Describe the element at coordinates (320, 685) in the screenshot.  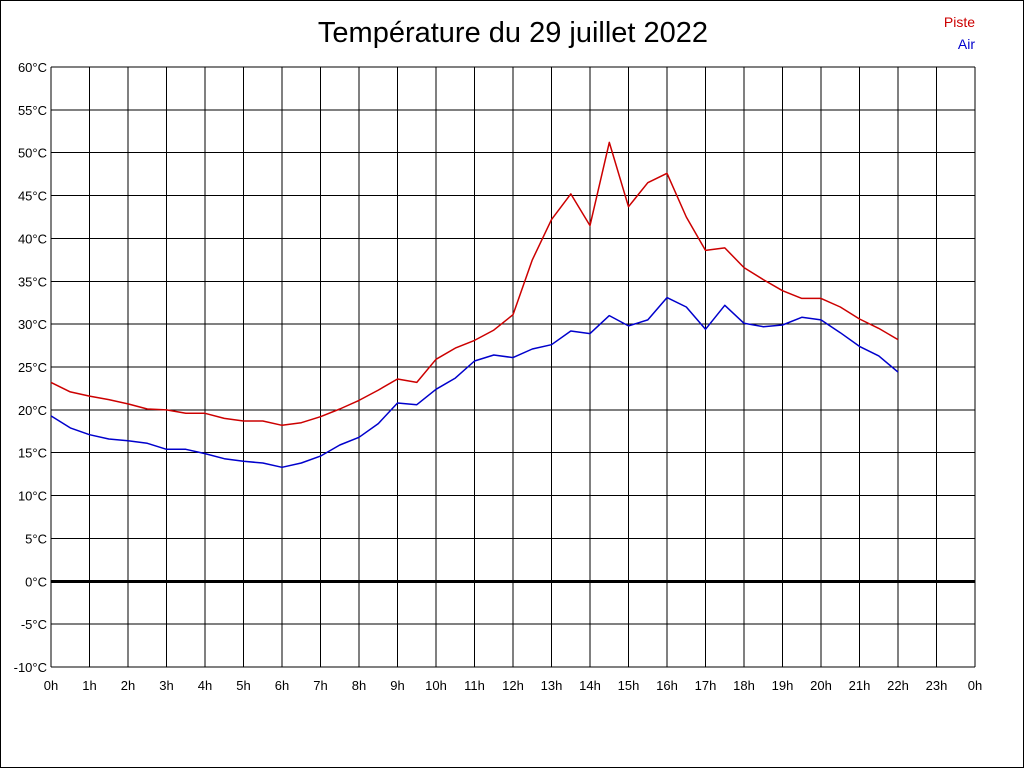
I see `x-tick-label: 7h` at that location.